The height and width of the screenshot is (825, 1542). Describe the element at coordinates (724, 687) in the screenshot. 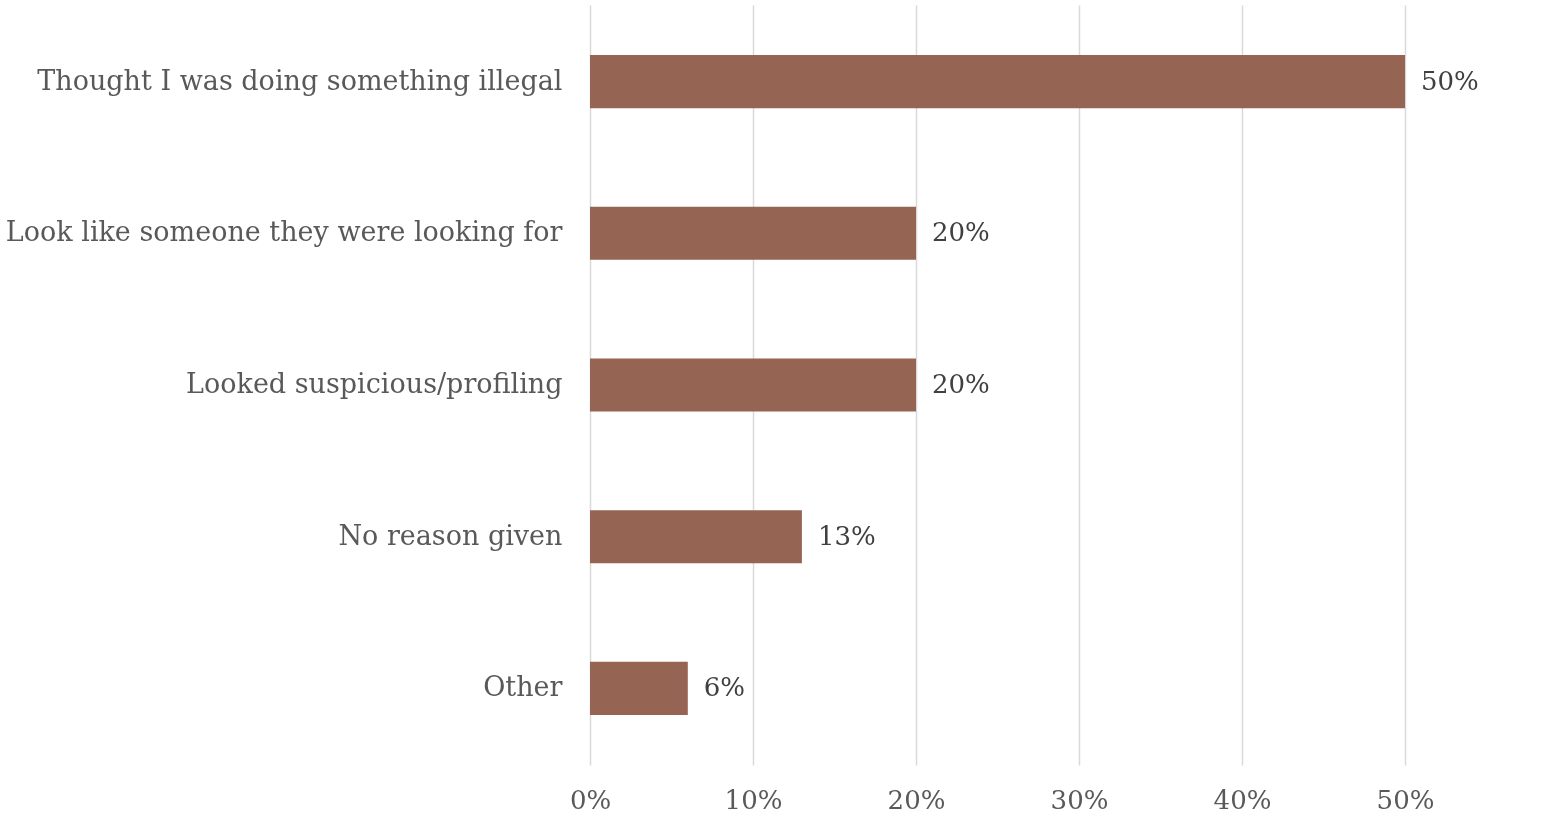

I see `data-label: 6%` at that location.